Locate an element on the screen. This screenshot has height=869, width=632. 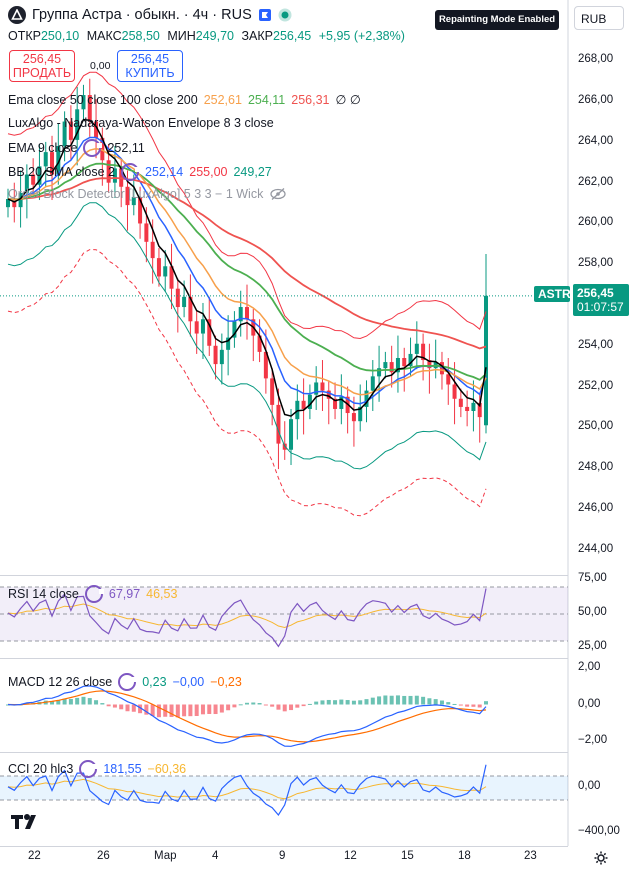
time-tick-label: 26 is located at coordinates (103, 856).